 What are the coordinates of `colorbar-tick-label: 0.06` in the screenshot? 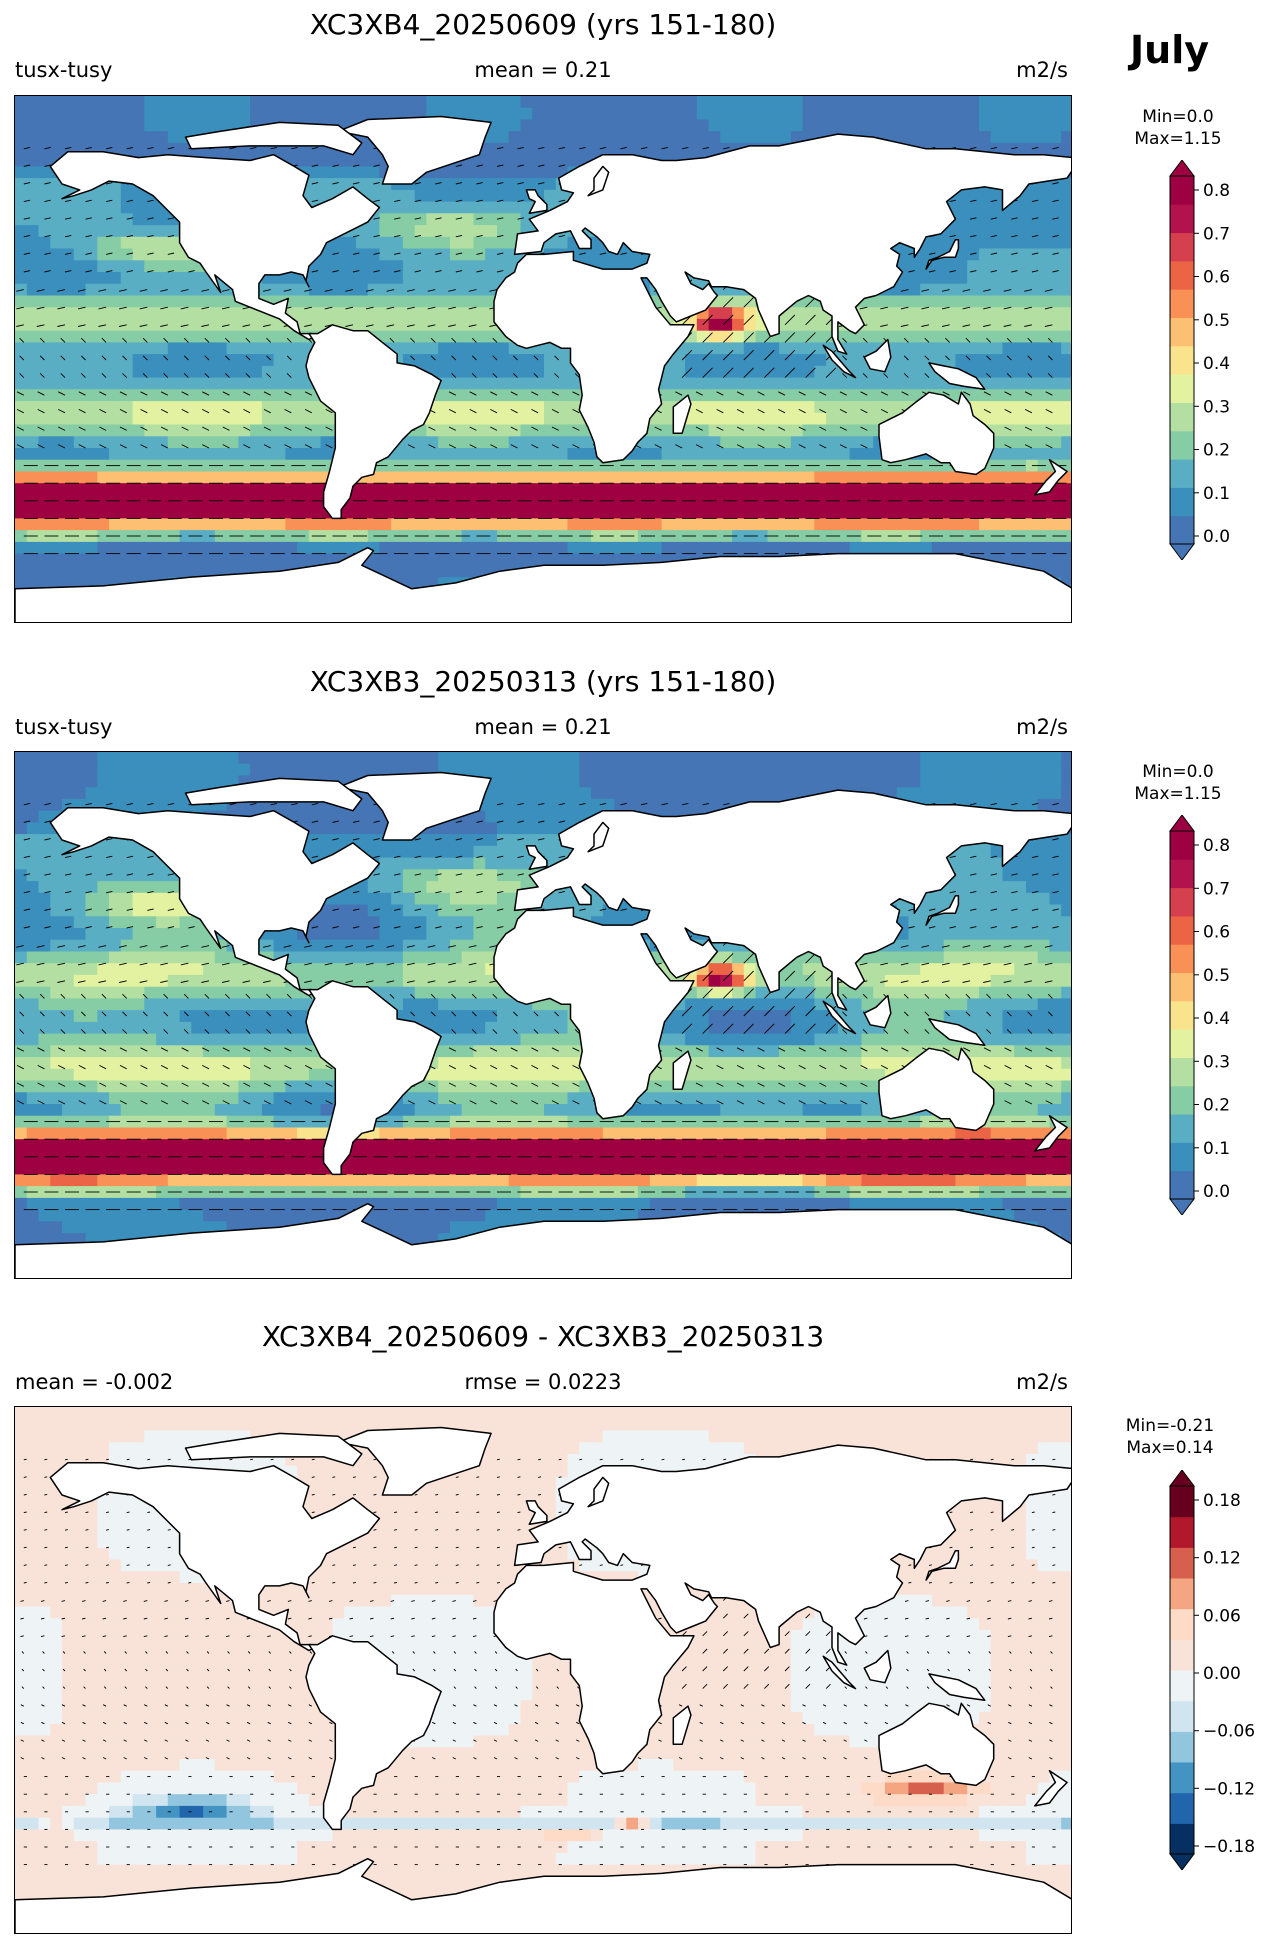 It's located at (1222, 1616).